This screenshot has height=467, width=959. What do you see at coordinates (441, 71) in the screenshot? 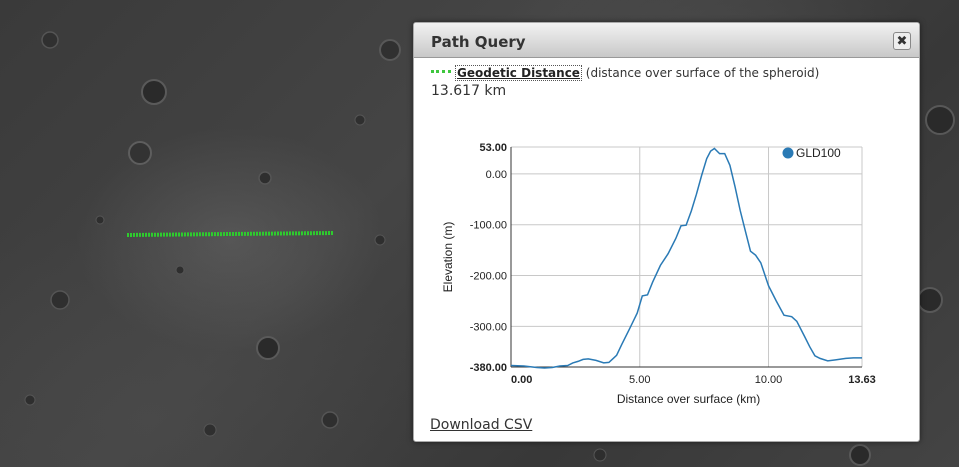
I see `dotted-line-icon` at bounding box center [441, 71].